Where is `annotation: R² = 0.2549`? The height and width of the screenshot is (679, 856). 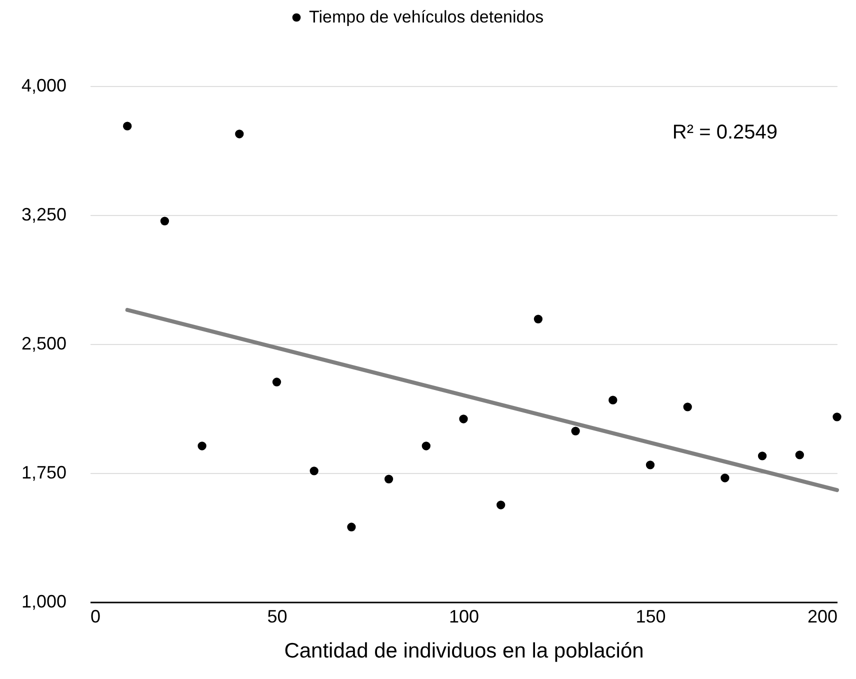
annotation: R² = 0.2549 is located at coordinates (725, 132).